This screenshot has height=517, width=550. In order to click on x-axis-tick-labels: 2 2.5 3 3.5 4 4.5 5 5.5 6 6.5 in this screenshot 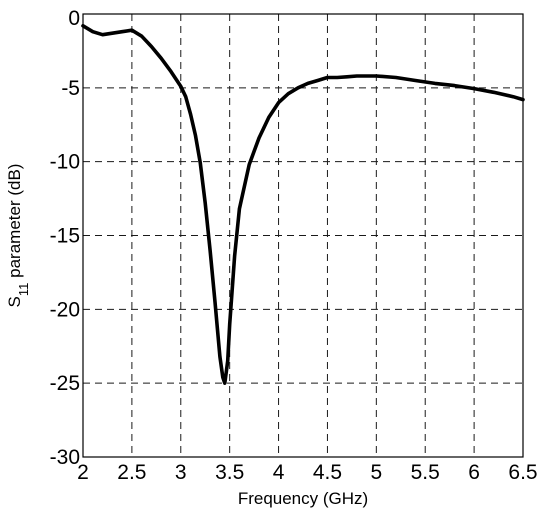, I will do `click(307, 472)`.